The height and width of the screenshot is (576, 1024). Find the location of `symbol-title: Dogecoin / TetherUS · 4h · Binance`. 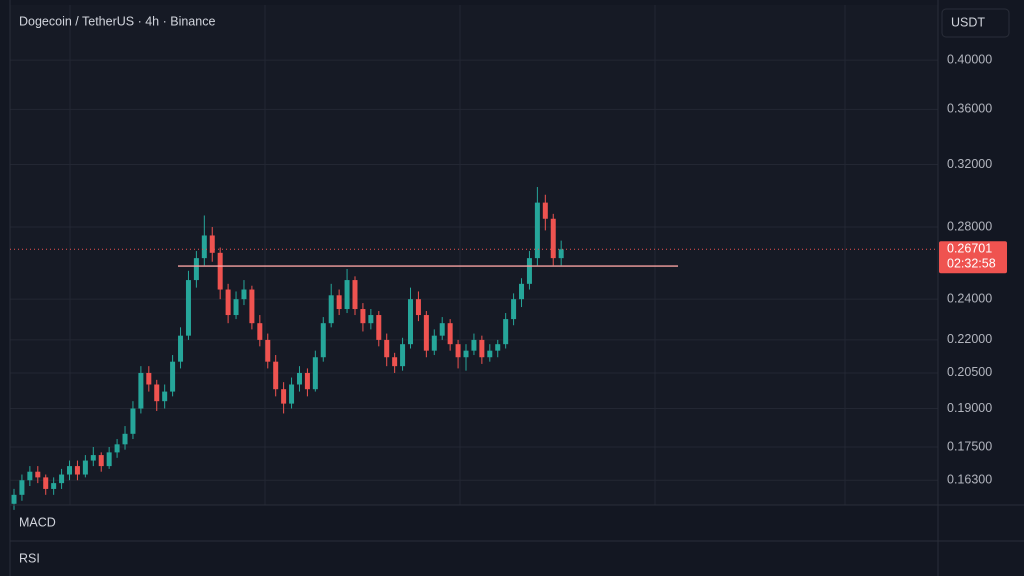

symbol-title: Dogecoin / TetherUS · 4h · Binance is located at coordinates (117, 21).